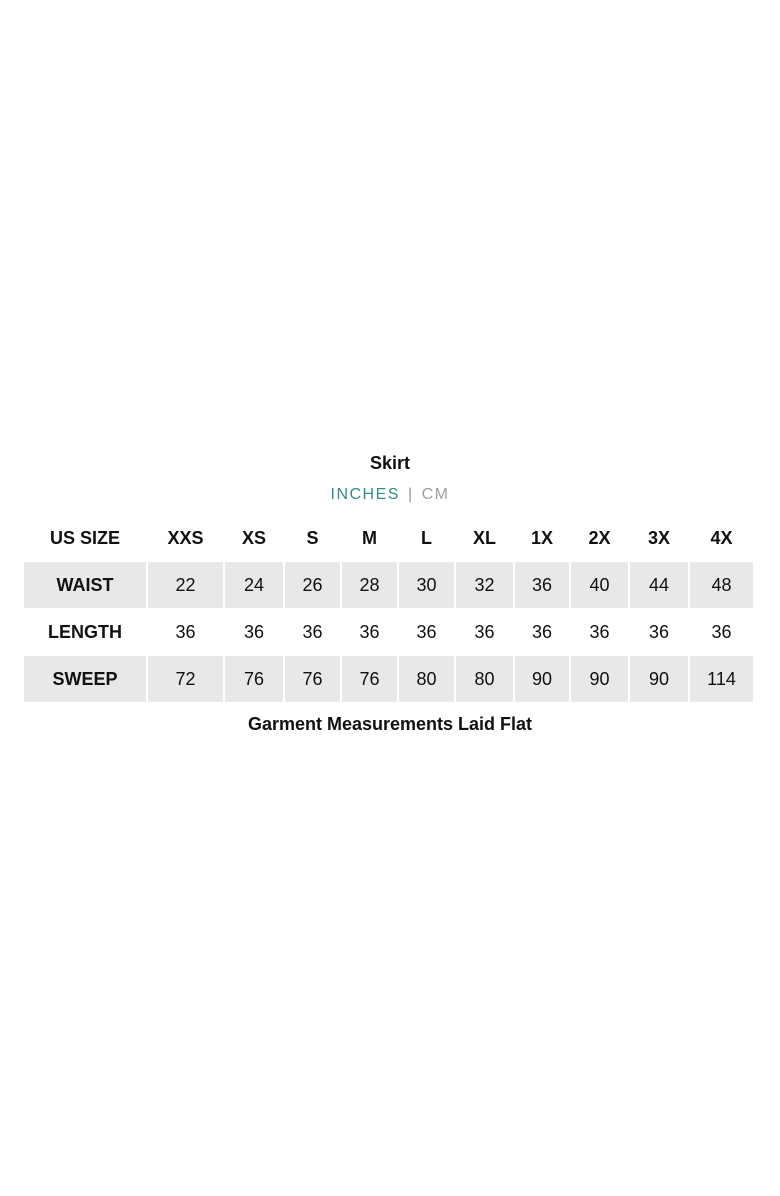 The width and height of the screenshot is (780, 1196). Describe the element at coordinates (312, 585) in the screenshot. I see `table-cell: 26` at that location.